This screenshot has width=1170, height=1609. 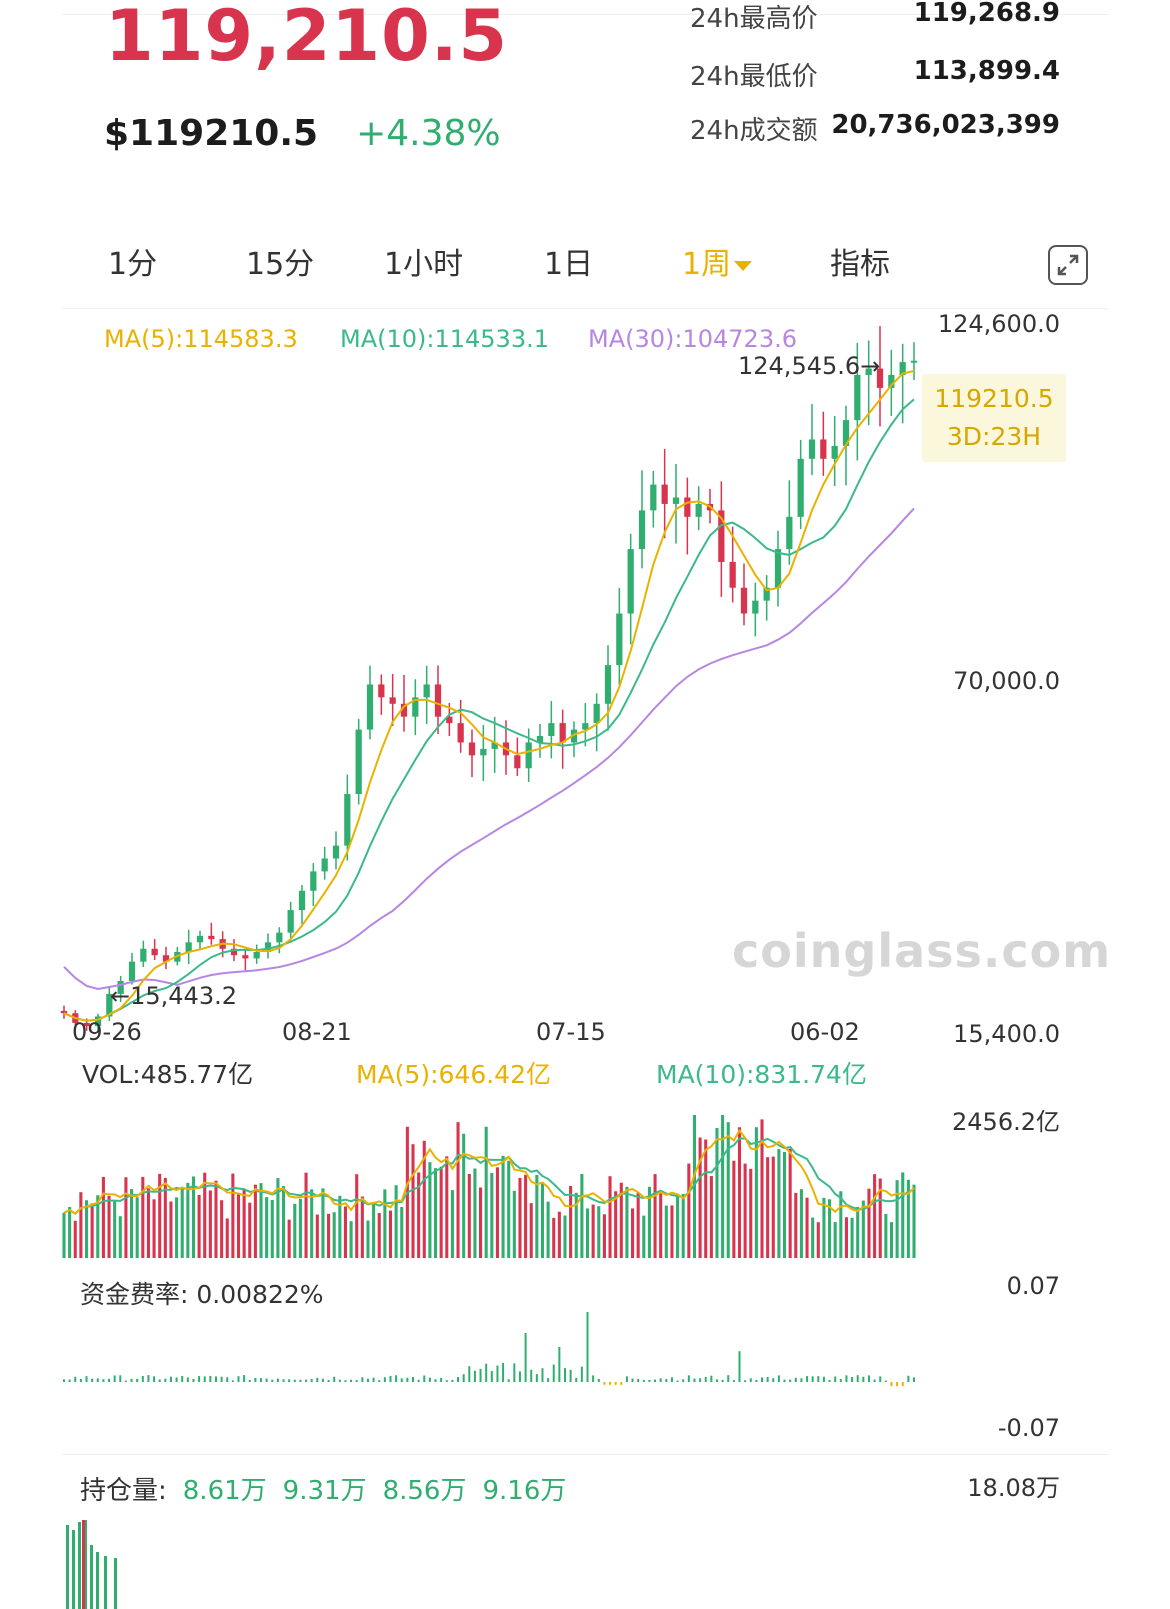 What do you see at coordinates (489, 1171) in the screenshot?
I see `vol-ma5-line` at bounding box center [489, 1171].